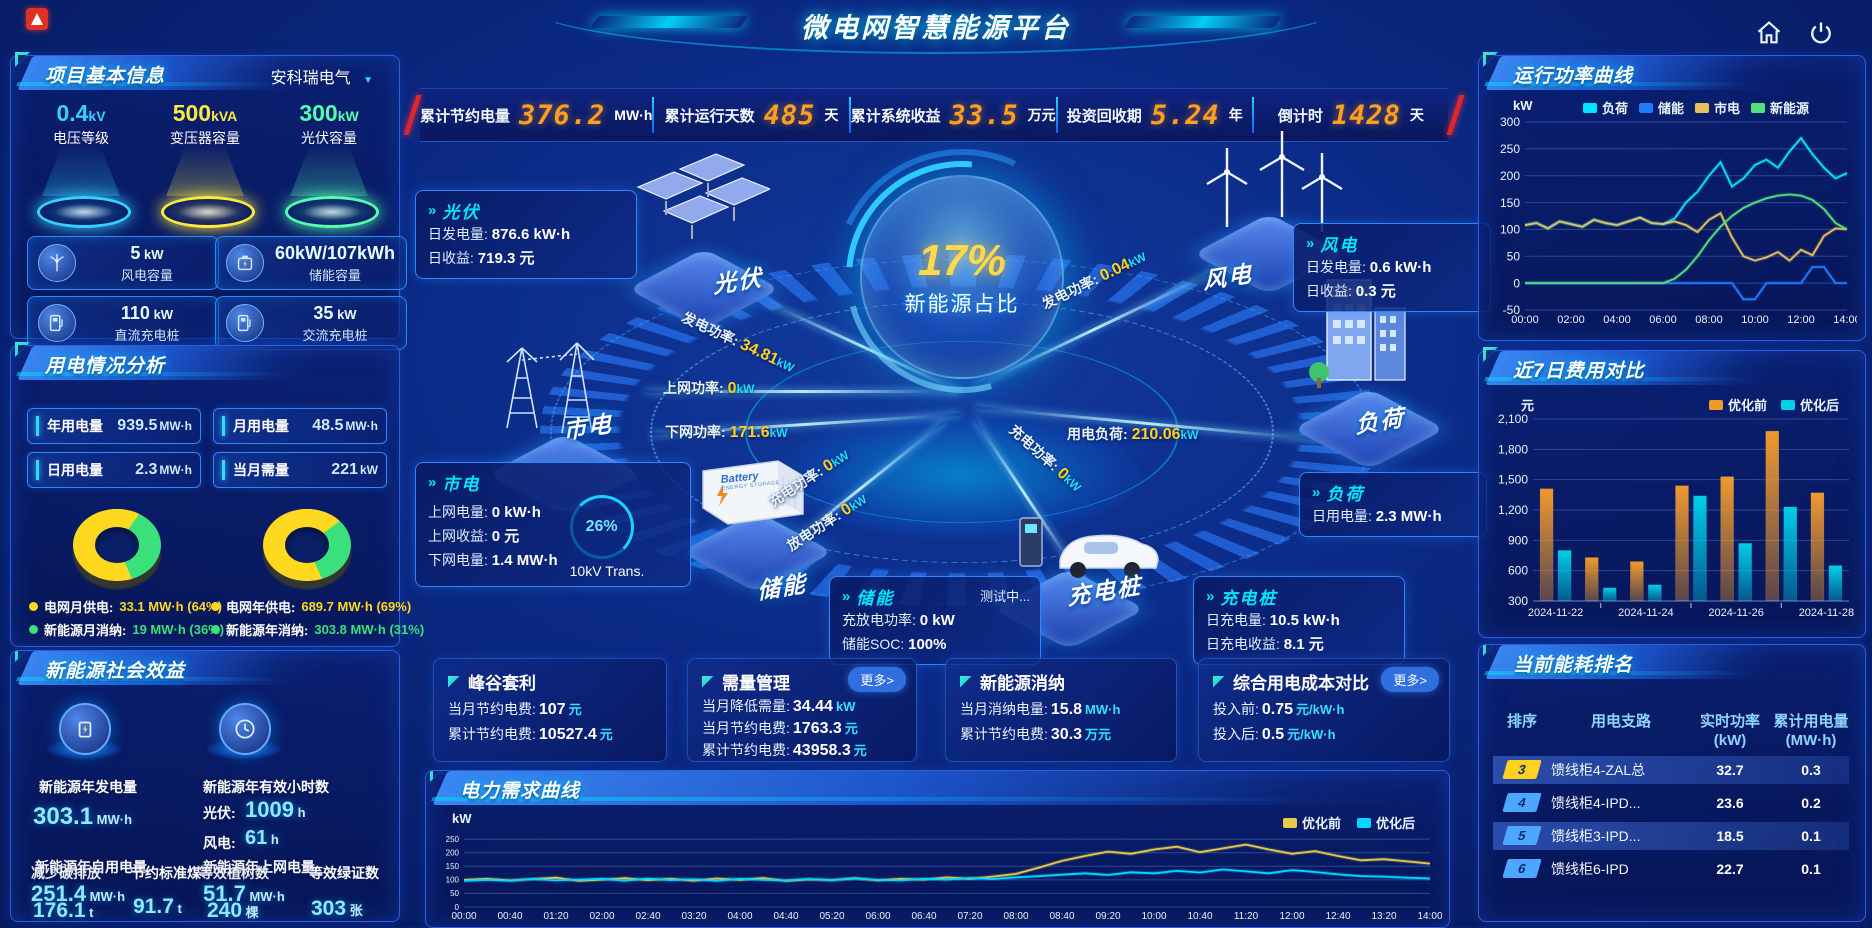 Image resolution: width=1872 pixels, height=928 pixels. I want to click on kpi-unit: MW·h, so click(633, 115).